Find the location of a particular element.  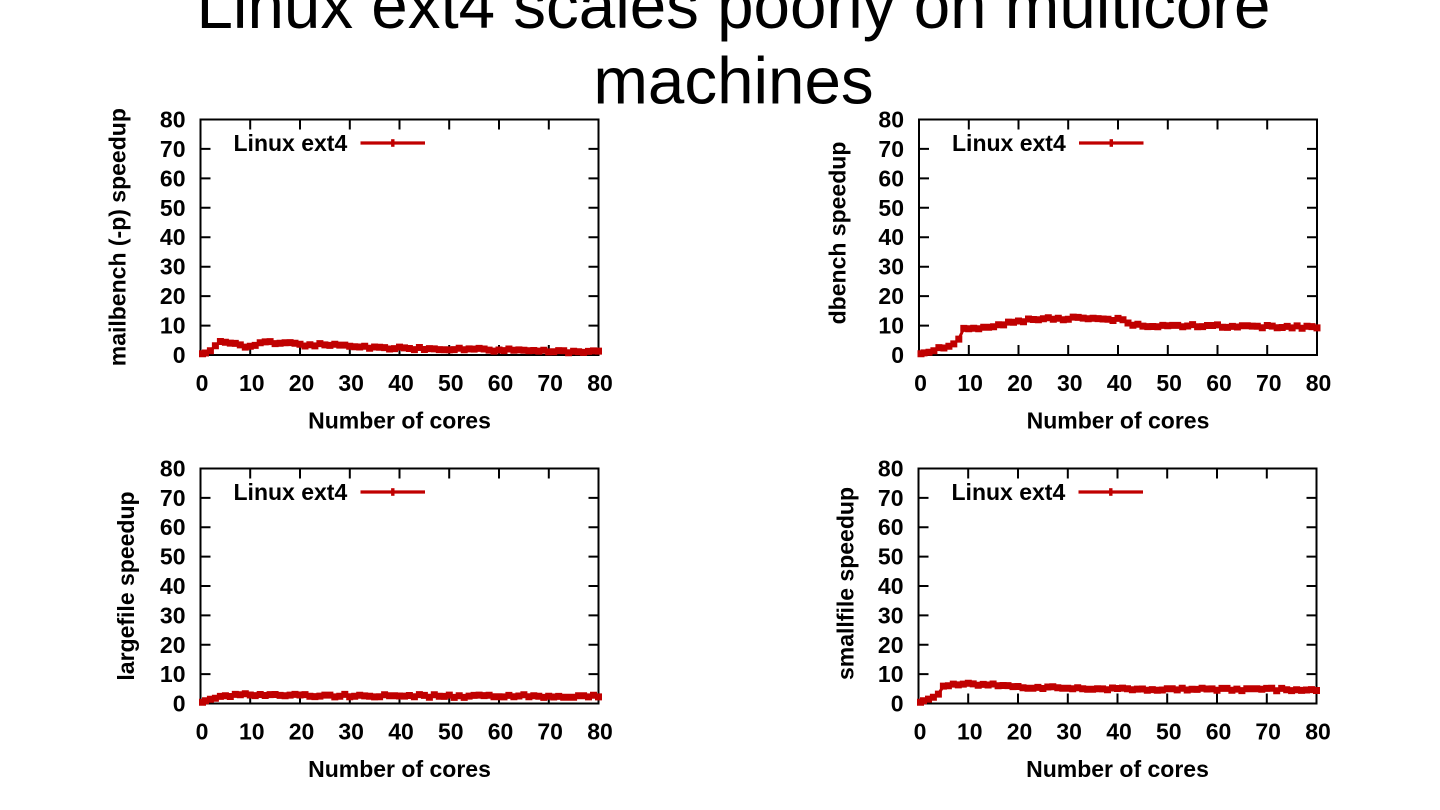

svg-text: mailbench (-p) speedup is located at coordinates (118, 237).